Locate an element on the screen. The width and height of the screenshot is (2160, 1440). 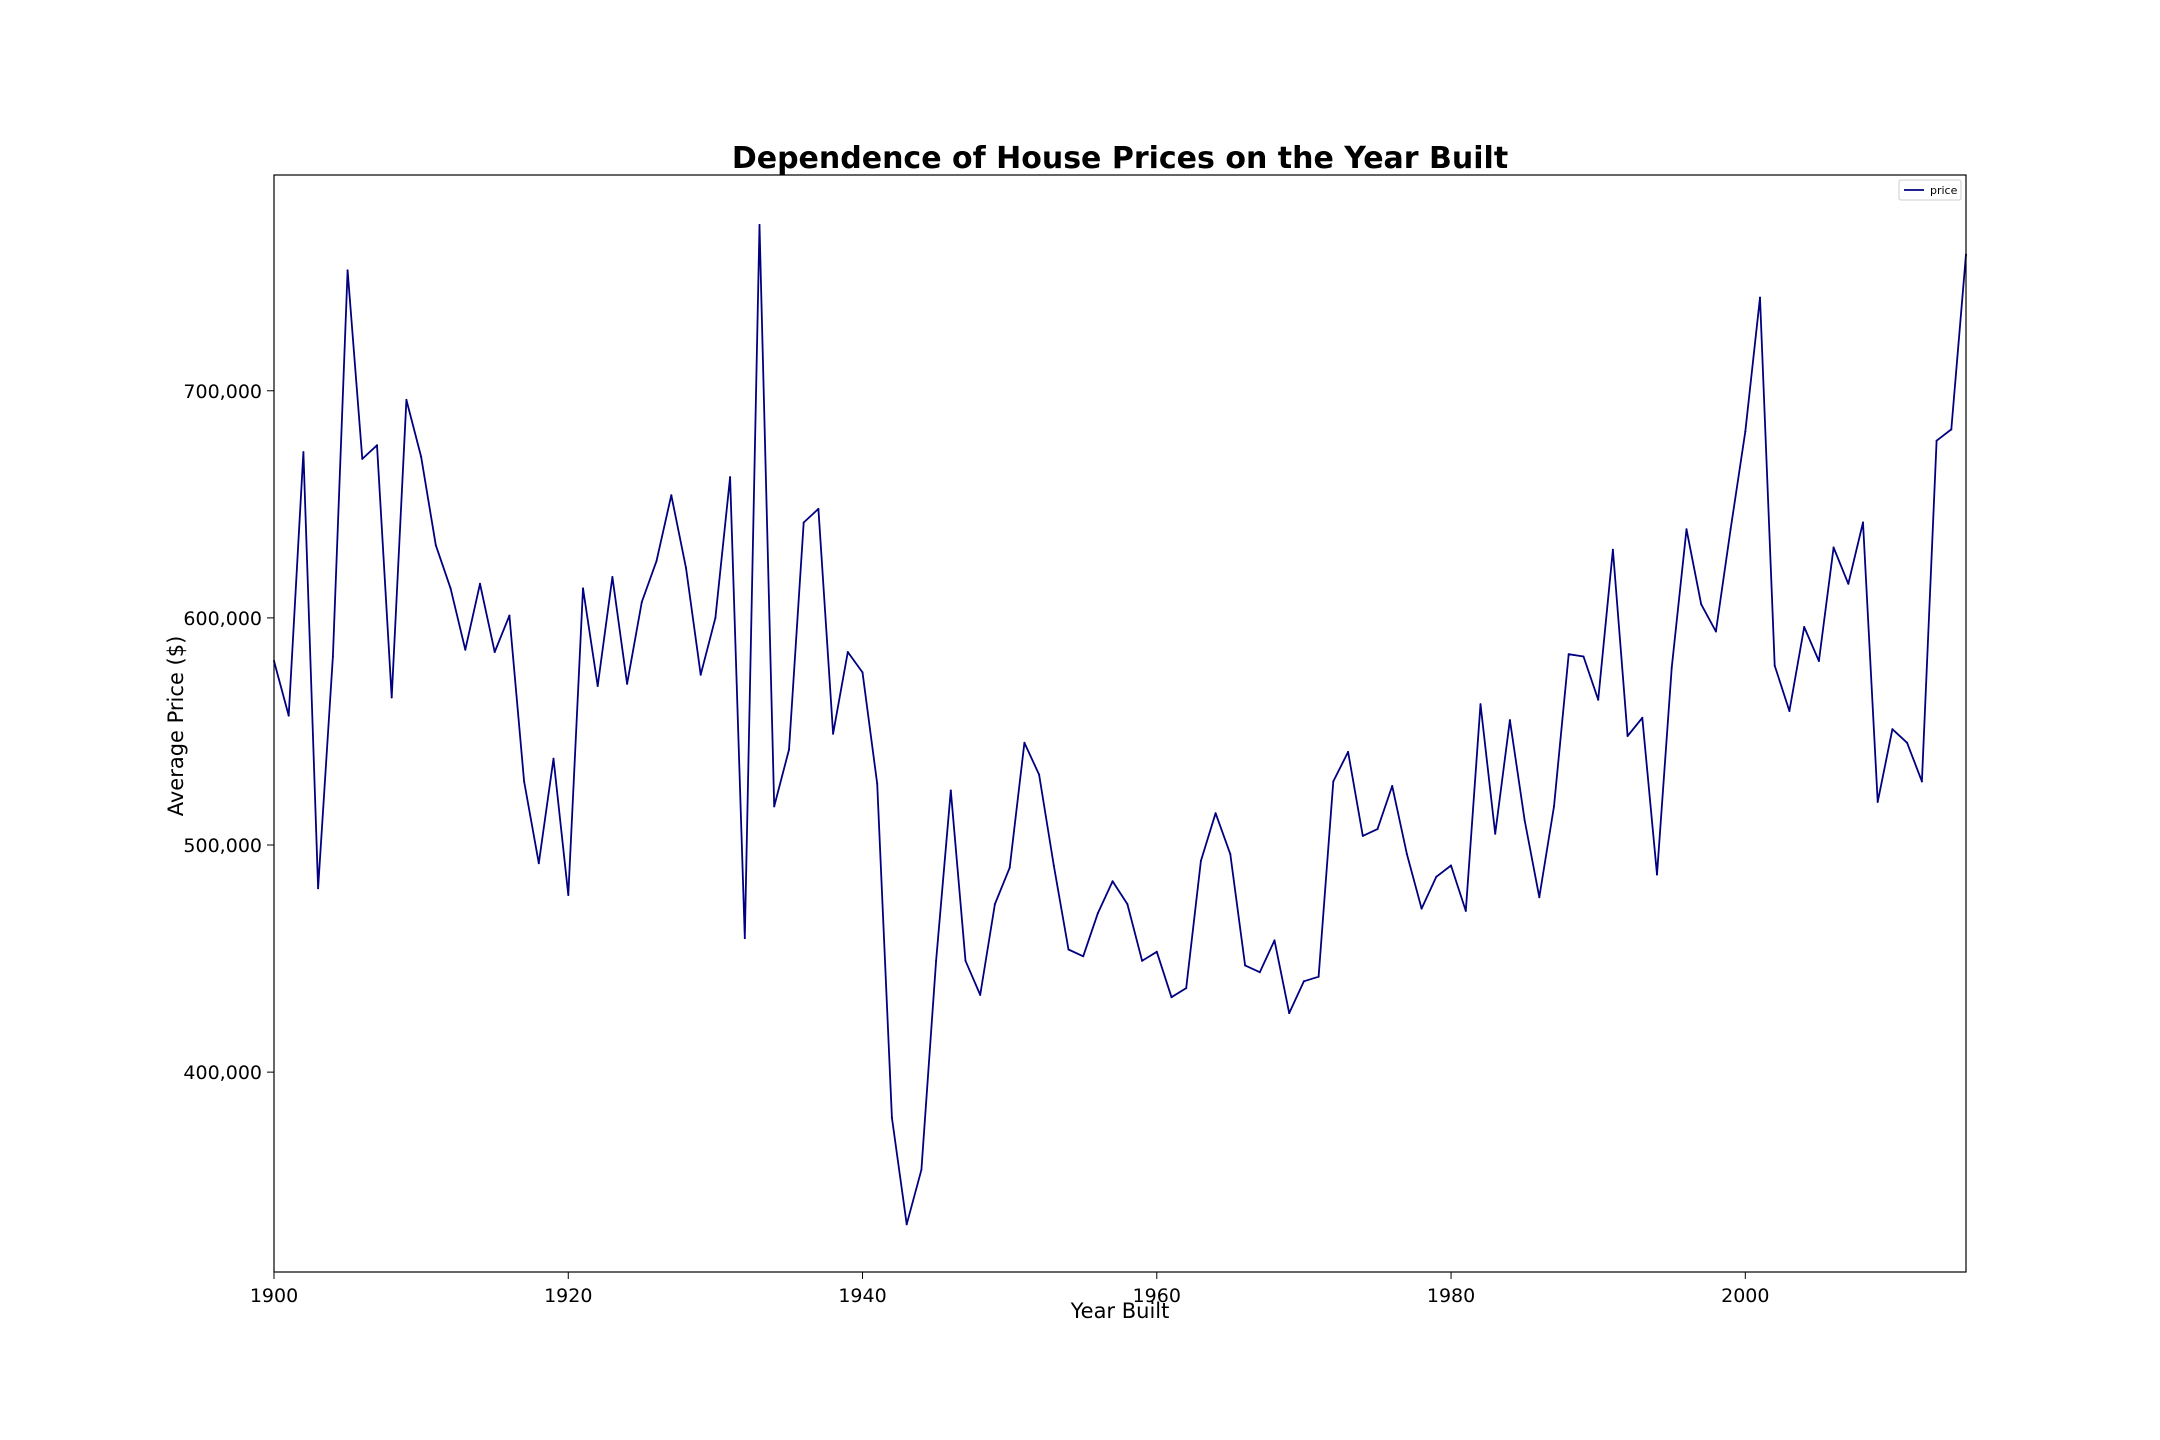
legend-label: price is located at coordinates (1944, 190).